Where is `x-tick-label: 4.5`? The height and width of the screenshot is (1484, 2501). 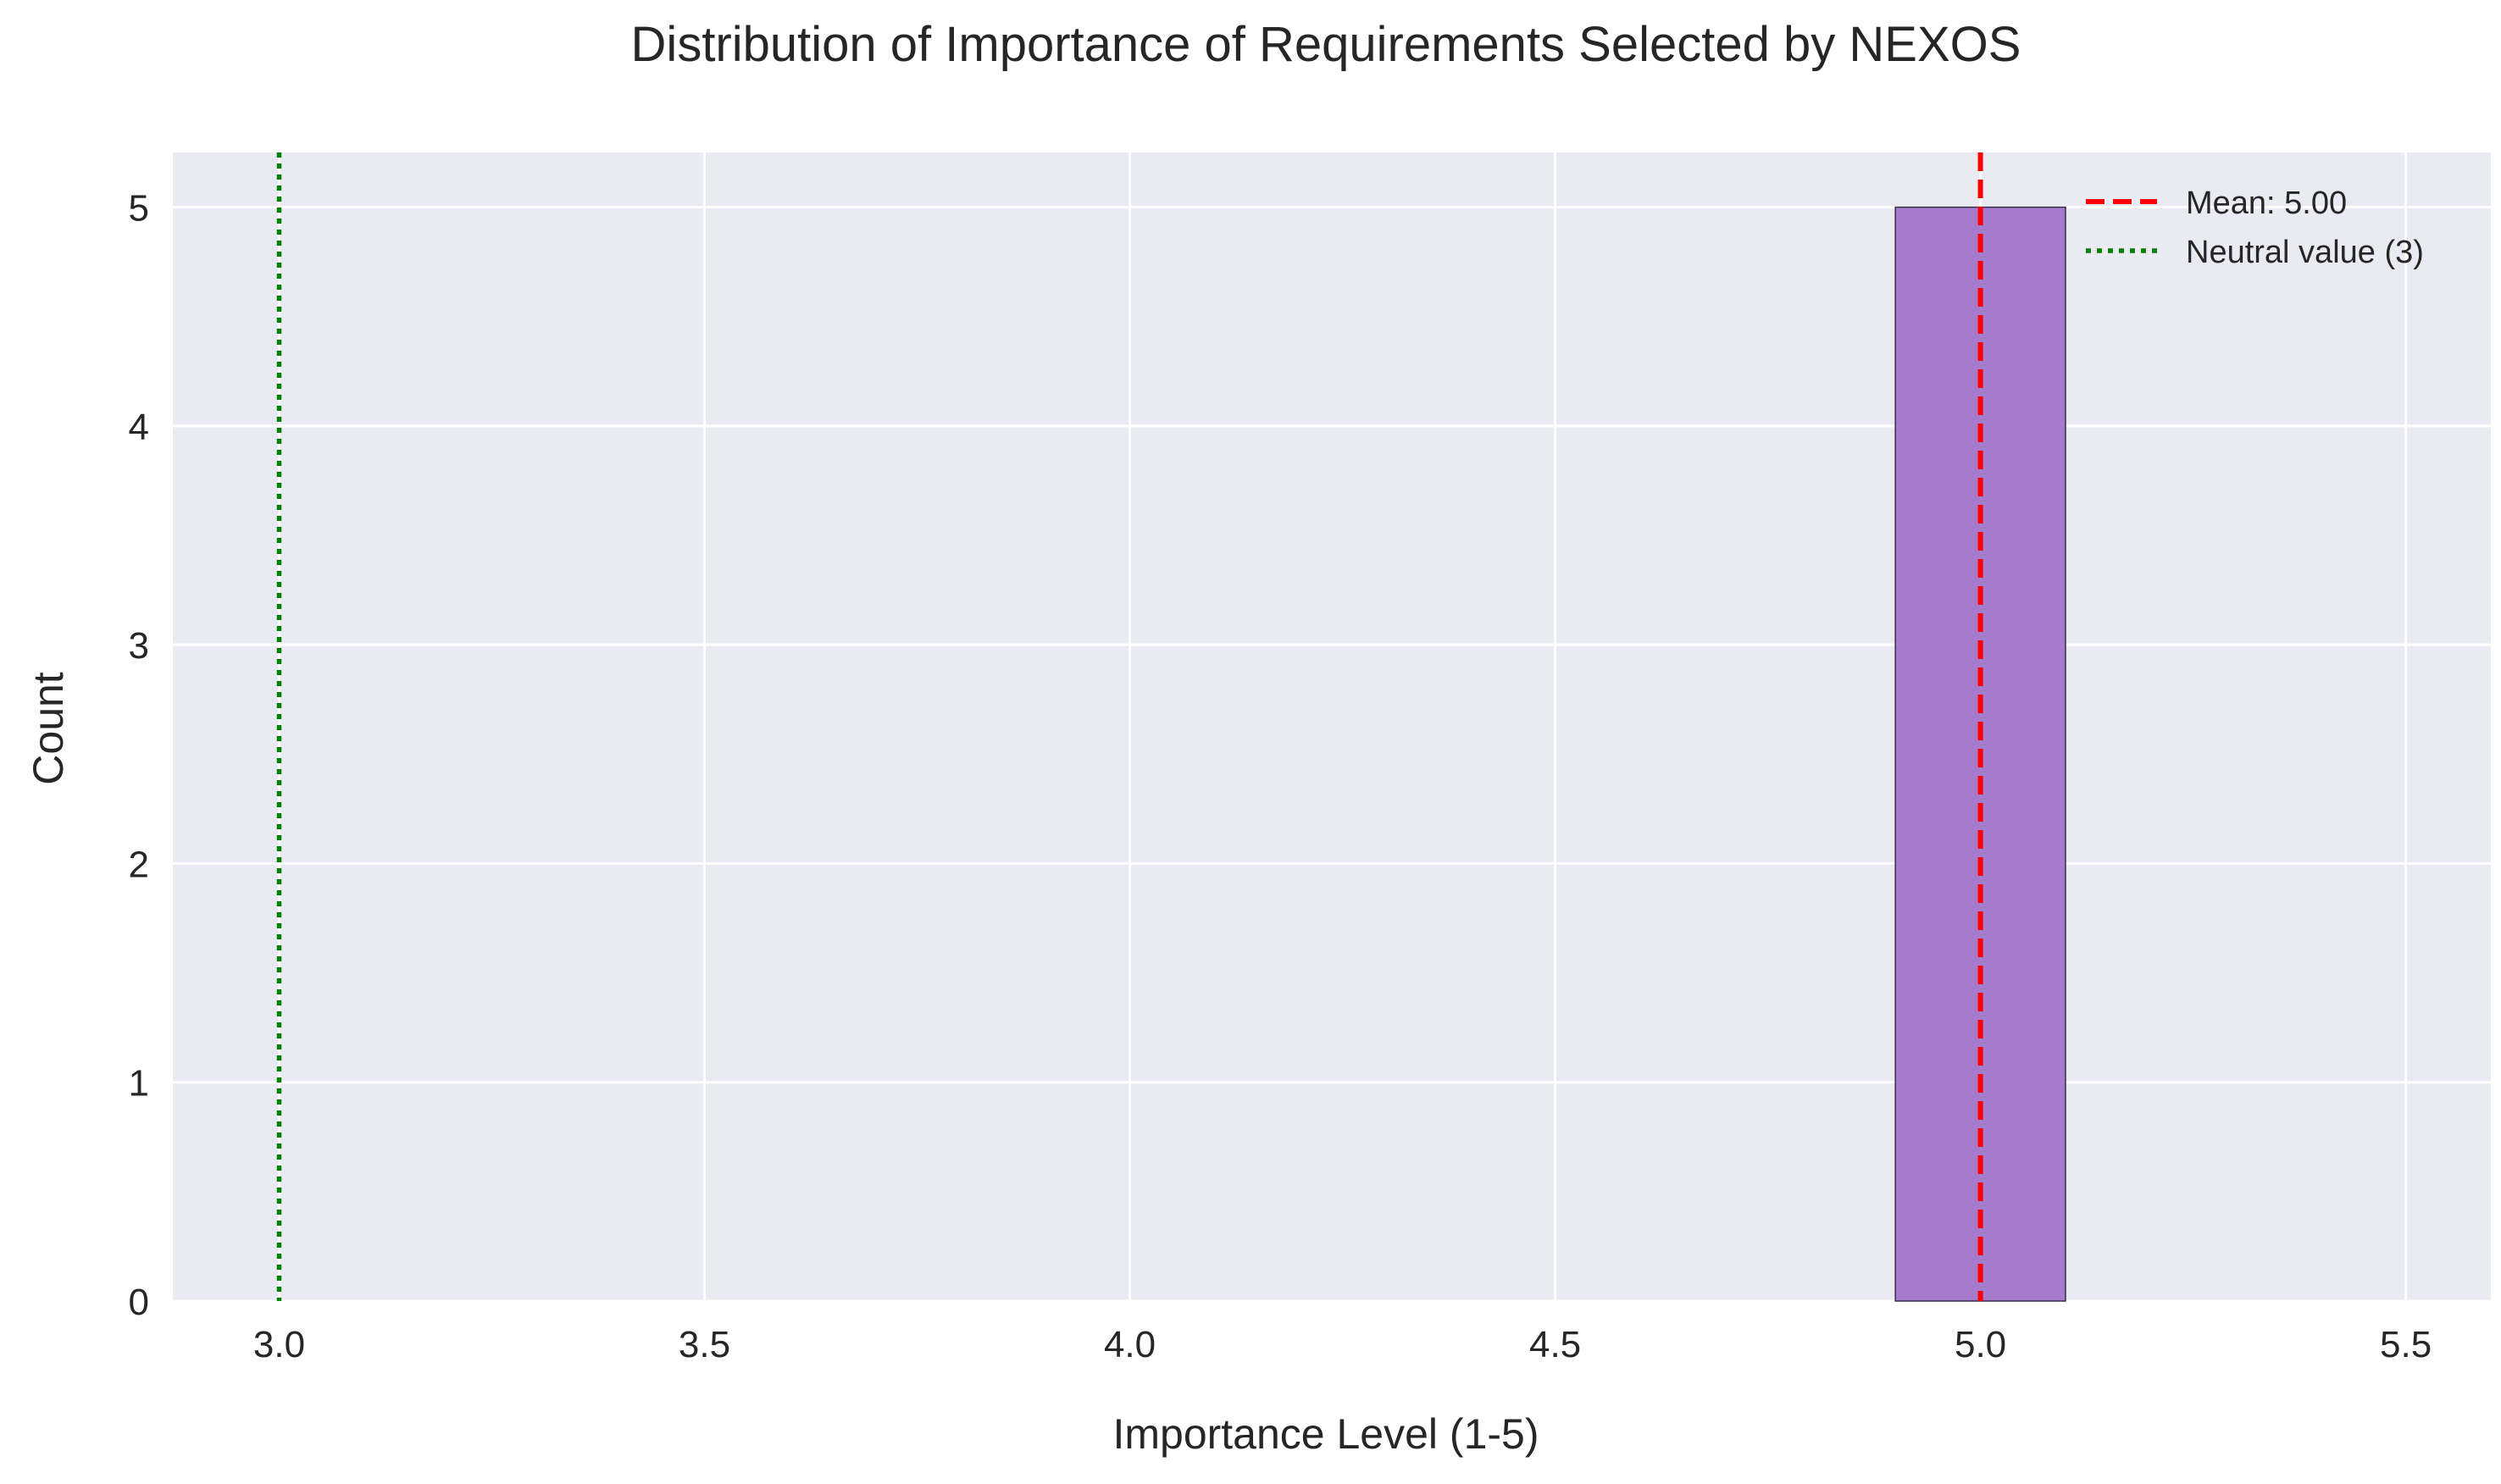
x-tick-label: 4.5 is located at coordinates (1555, 1344).